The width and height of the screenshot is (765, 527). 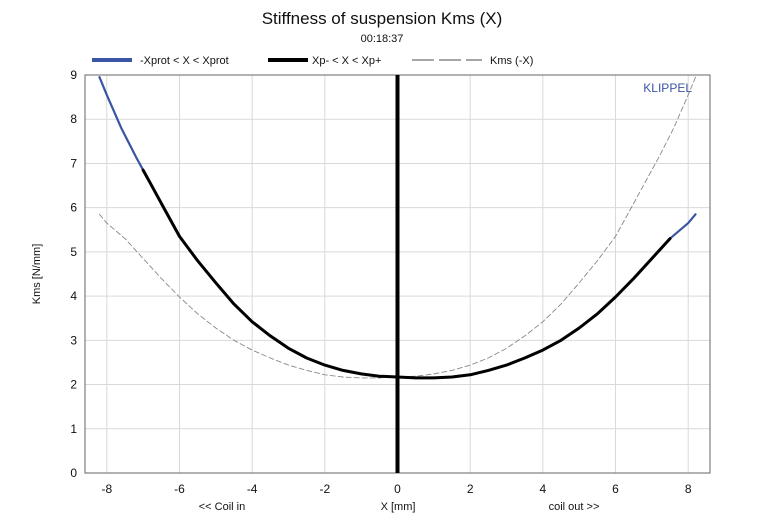 I want to click on legend-item: -Xprot < X < Xprot, so click(x=160, y=61).